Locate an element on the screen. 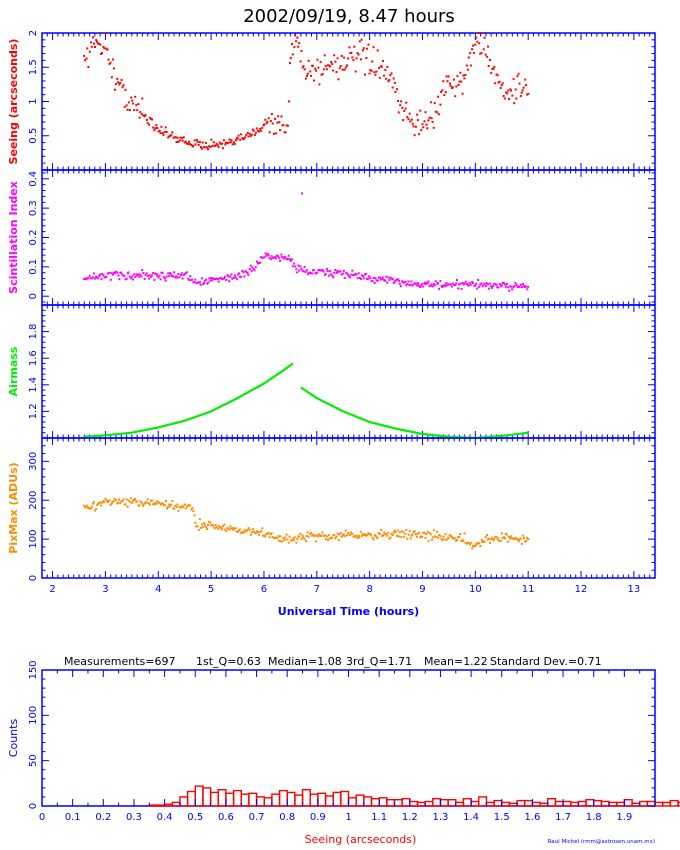  y-tick-label: 1 is located at coordinates (33, 101).